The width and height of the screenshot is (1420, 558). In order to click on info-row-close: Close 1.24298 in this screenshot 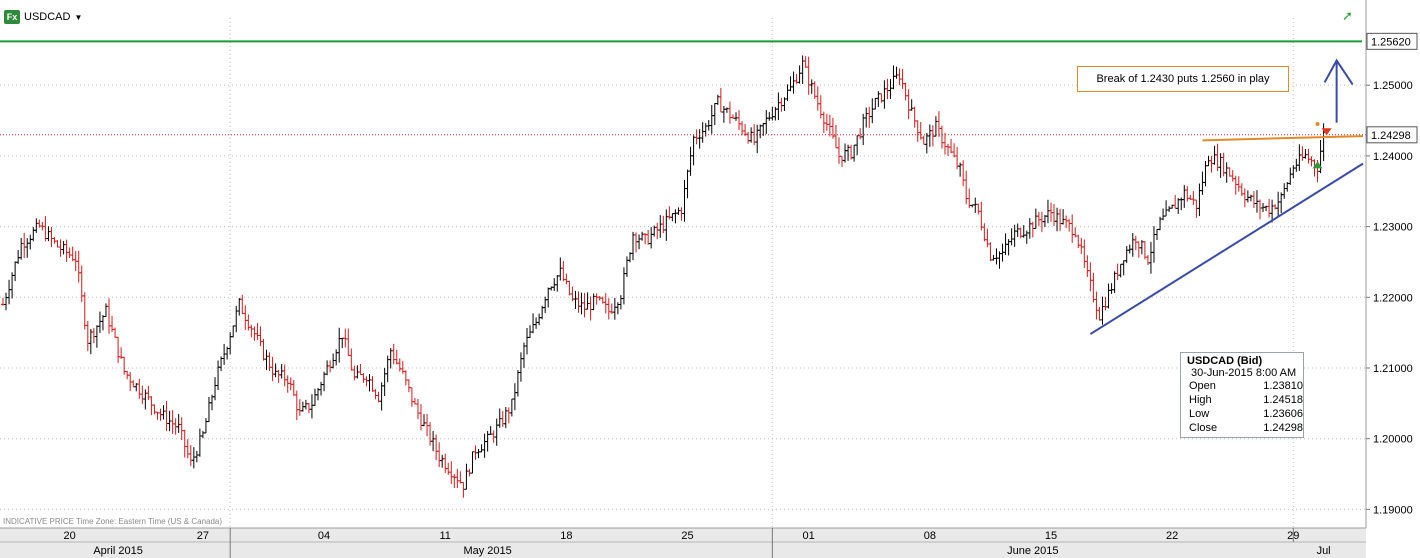, I will do `click(1246, 428)`.